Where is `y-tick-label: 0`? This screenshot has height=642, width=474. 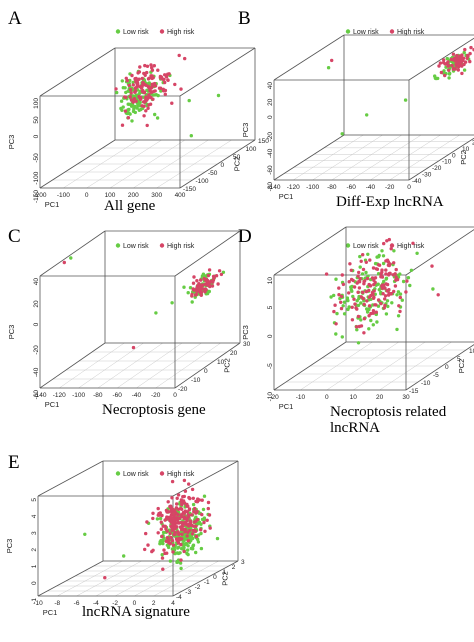 y-tick-label: 0 is located at coordinates (215, 577).